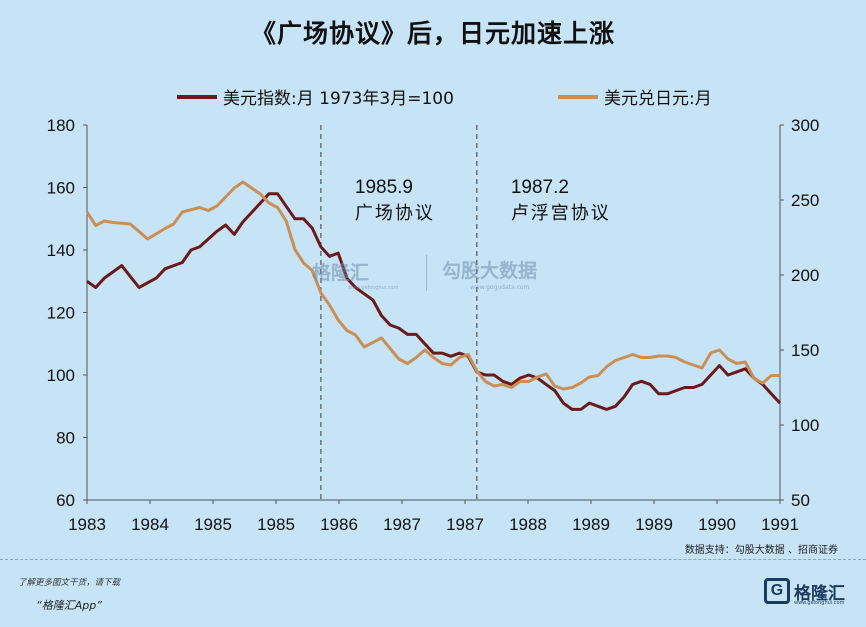  I want to click on x-axis-tick-label: 1991, so click(780, 524).